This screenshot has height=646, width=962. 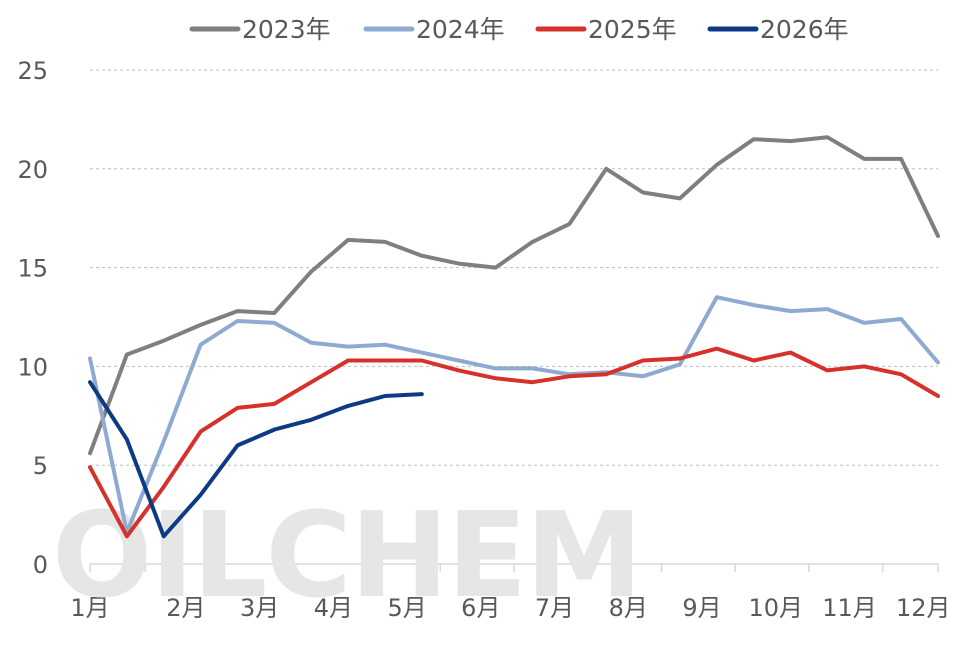 What do you see at coordinates (460, 29) in the screenshot?
I see `legend-entry: 2024年` at bounding box center [460, 29].